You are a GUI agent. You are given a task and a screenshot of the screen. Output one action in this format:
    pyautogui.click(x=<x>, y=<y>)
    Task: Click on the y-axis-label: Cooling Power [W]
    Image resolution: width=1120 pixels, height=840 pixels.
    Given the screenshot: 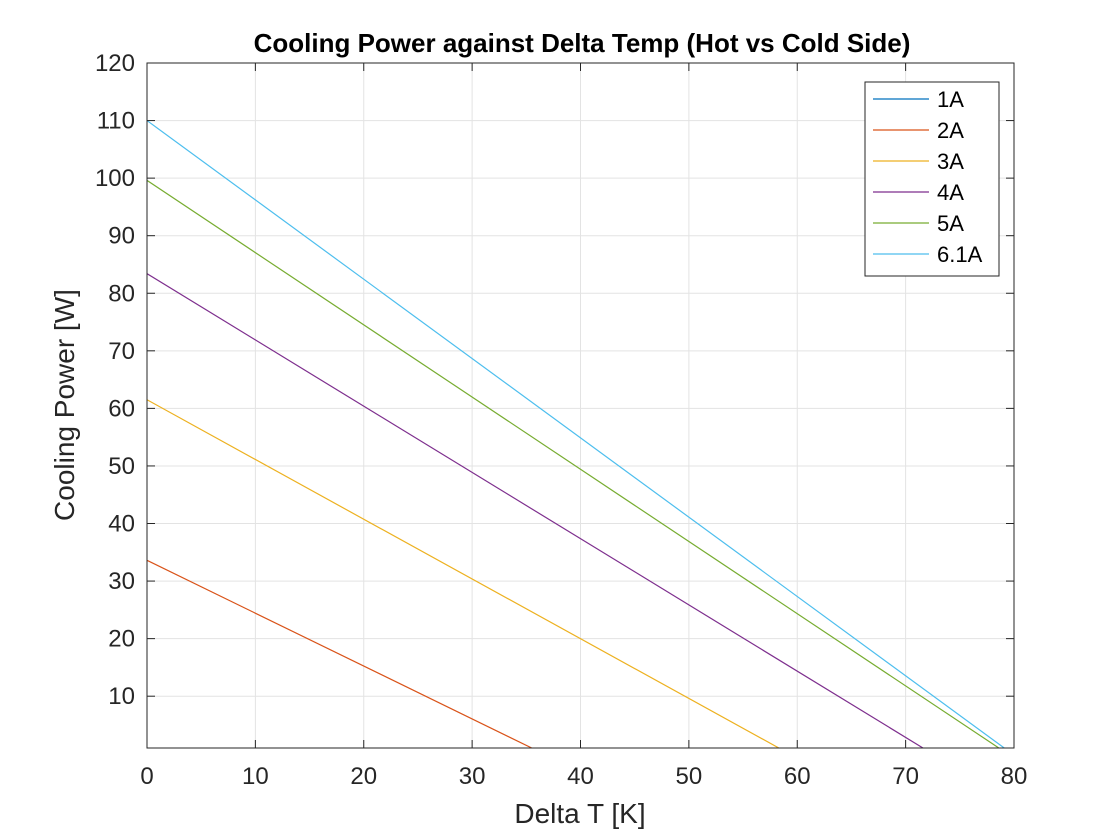 What is the action you would take?
    pyautogui.click(x=64, y=405)
    